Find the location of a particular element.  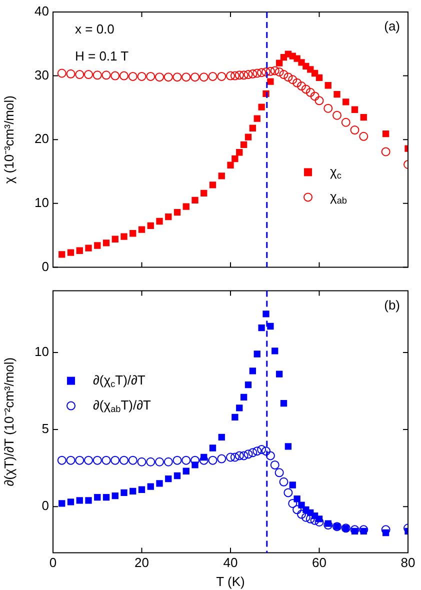

x-tick-label: 20 is located at coordinates (141, 562).